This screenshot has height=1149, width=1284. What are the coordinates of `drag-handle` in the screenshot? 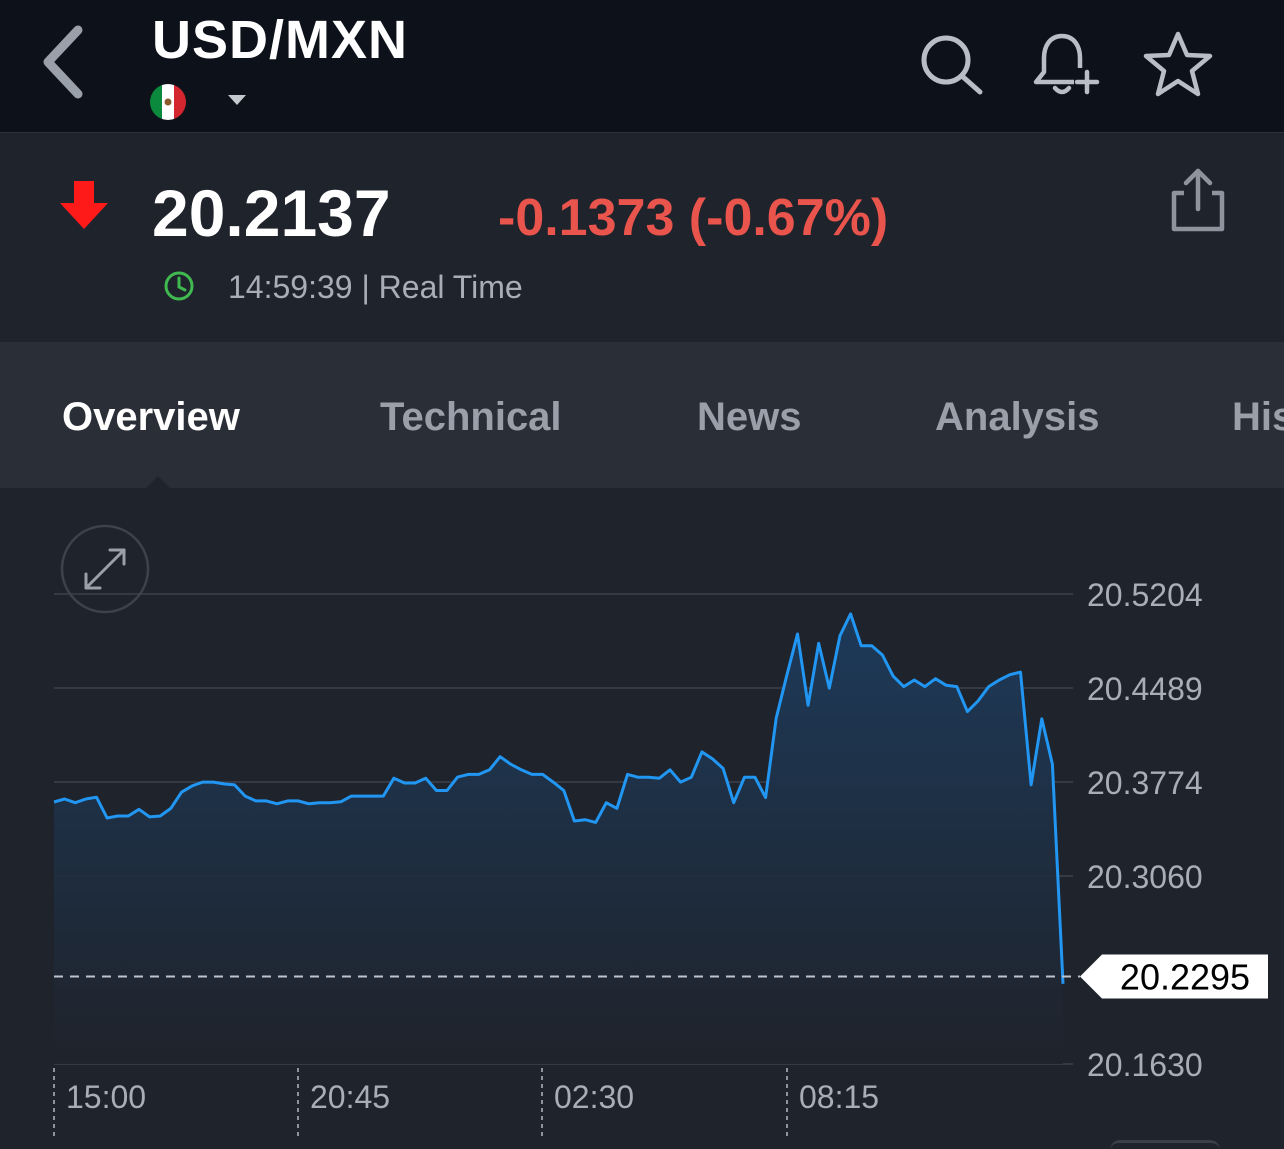 It's located at (1165, 1144).